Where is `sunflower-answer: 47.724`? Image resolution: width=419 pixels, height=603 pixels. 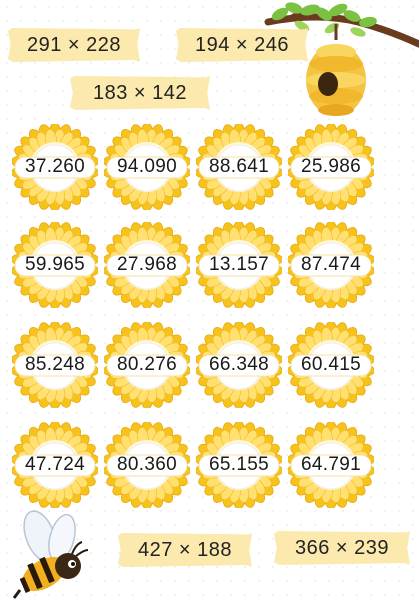 sunflower-answer: 47.724 is located at coordinates (55, 465).